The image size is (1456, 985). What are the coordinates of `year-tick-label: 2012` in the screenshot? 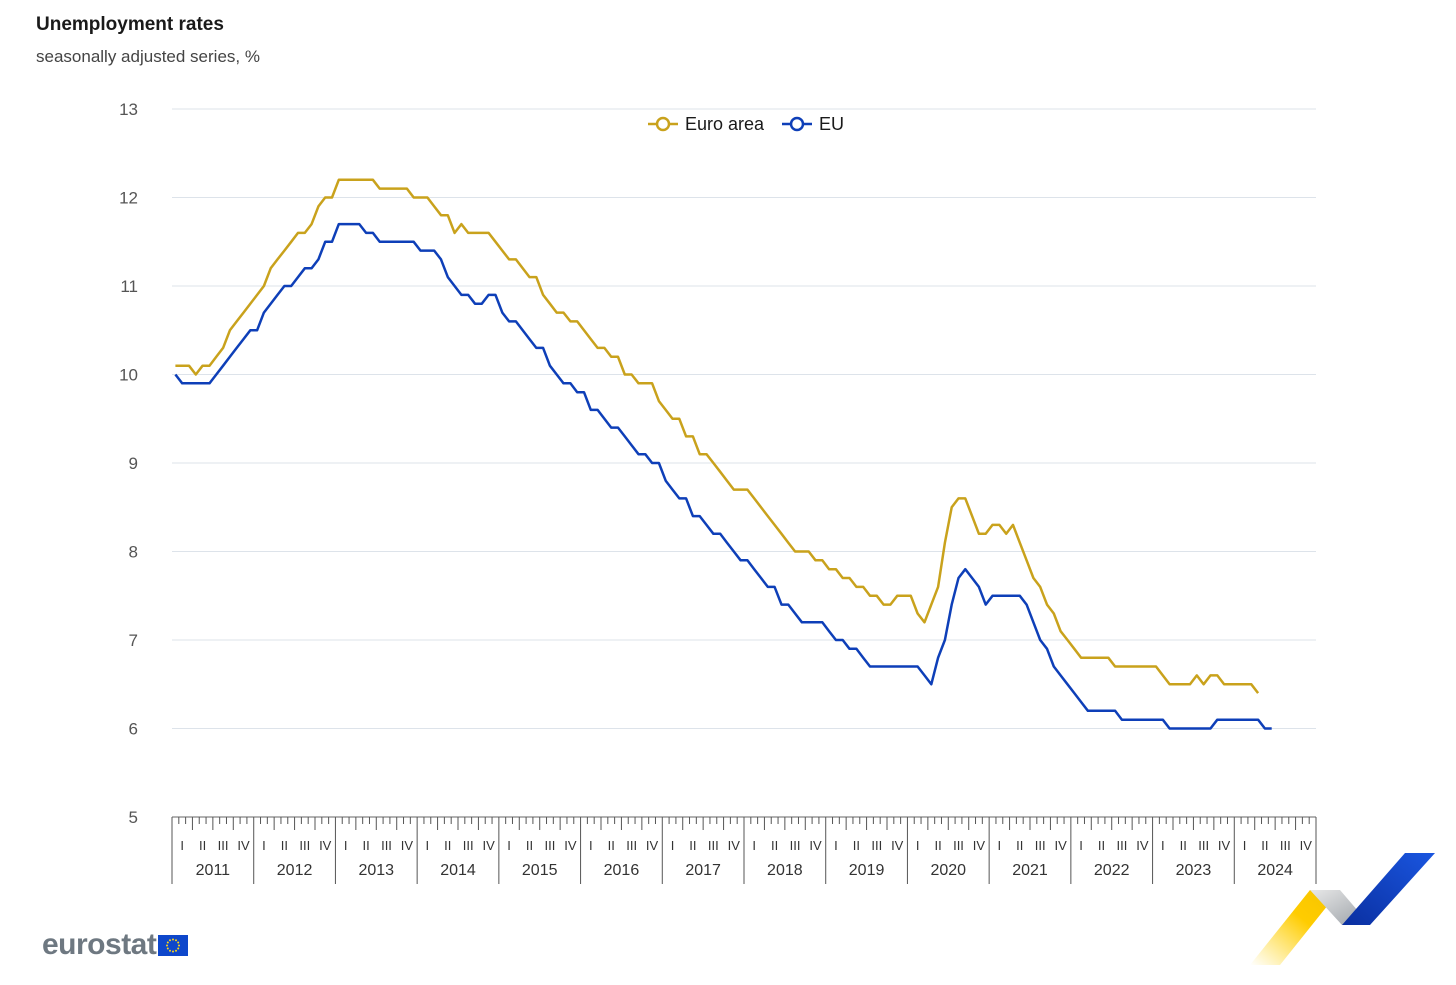 It's located at (295, 870).